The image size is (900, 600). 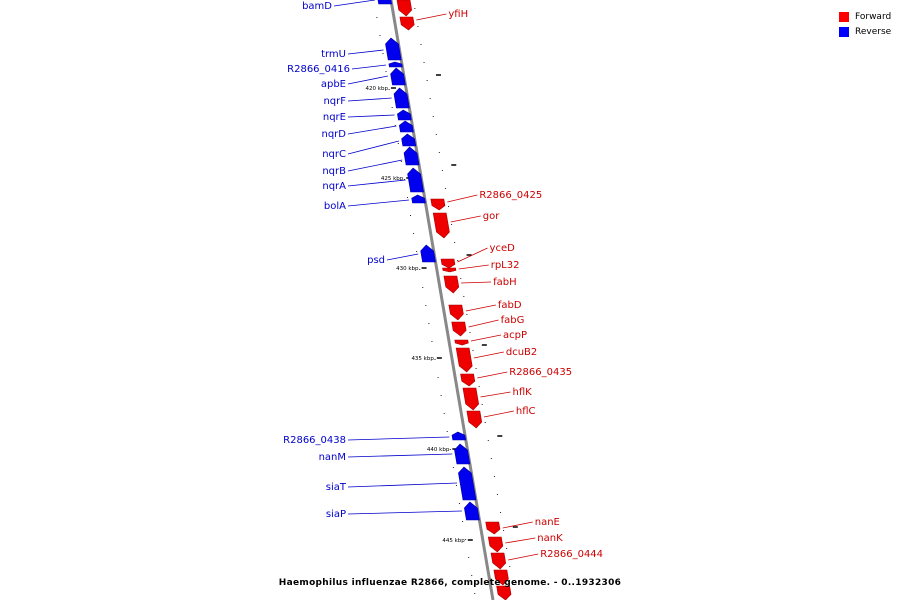 I want to click on legend-reverse-label: Reverse, so click(x=873, y=31).